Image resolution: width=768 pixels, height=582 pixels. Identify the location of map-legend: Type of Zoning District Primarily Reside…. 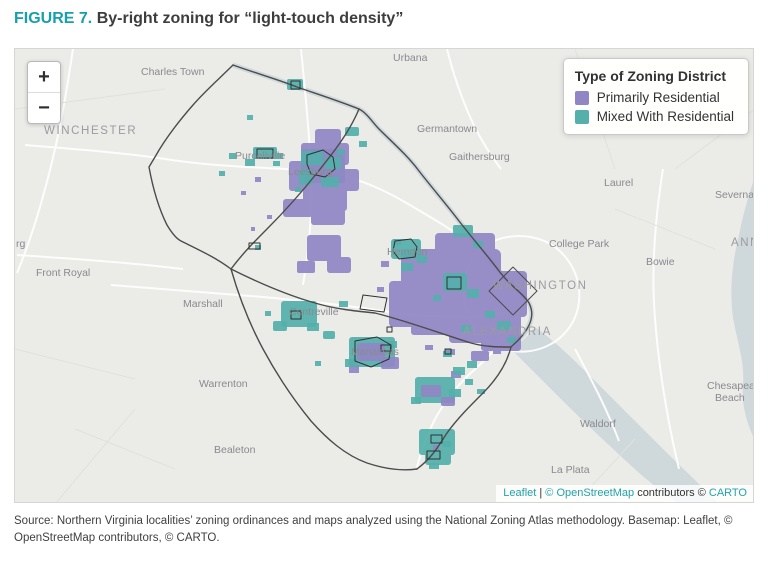
(655, 96).